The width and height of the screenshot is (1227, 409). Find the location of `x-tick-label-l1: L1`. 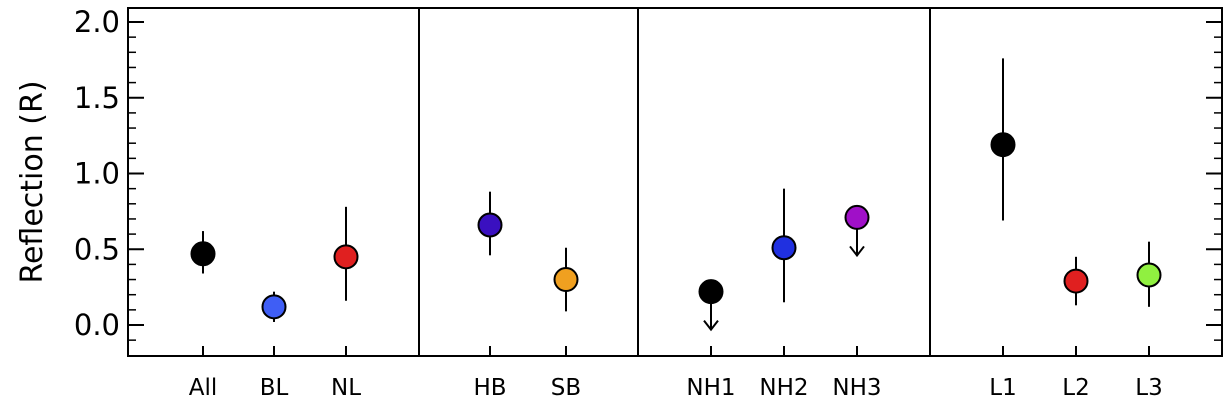

x-tick-label-l1: L1 is located at coordinates (1002, 388).